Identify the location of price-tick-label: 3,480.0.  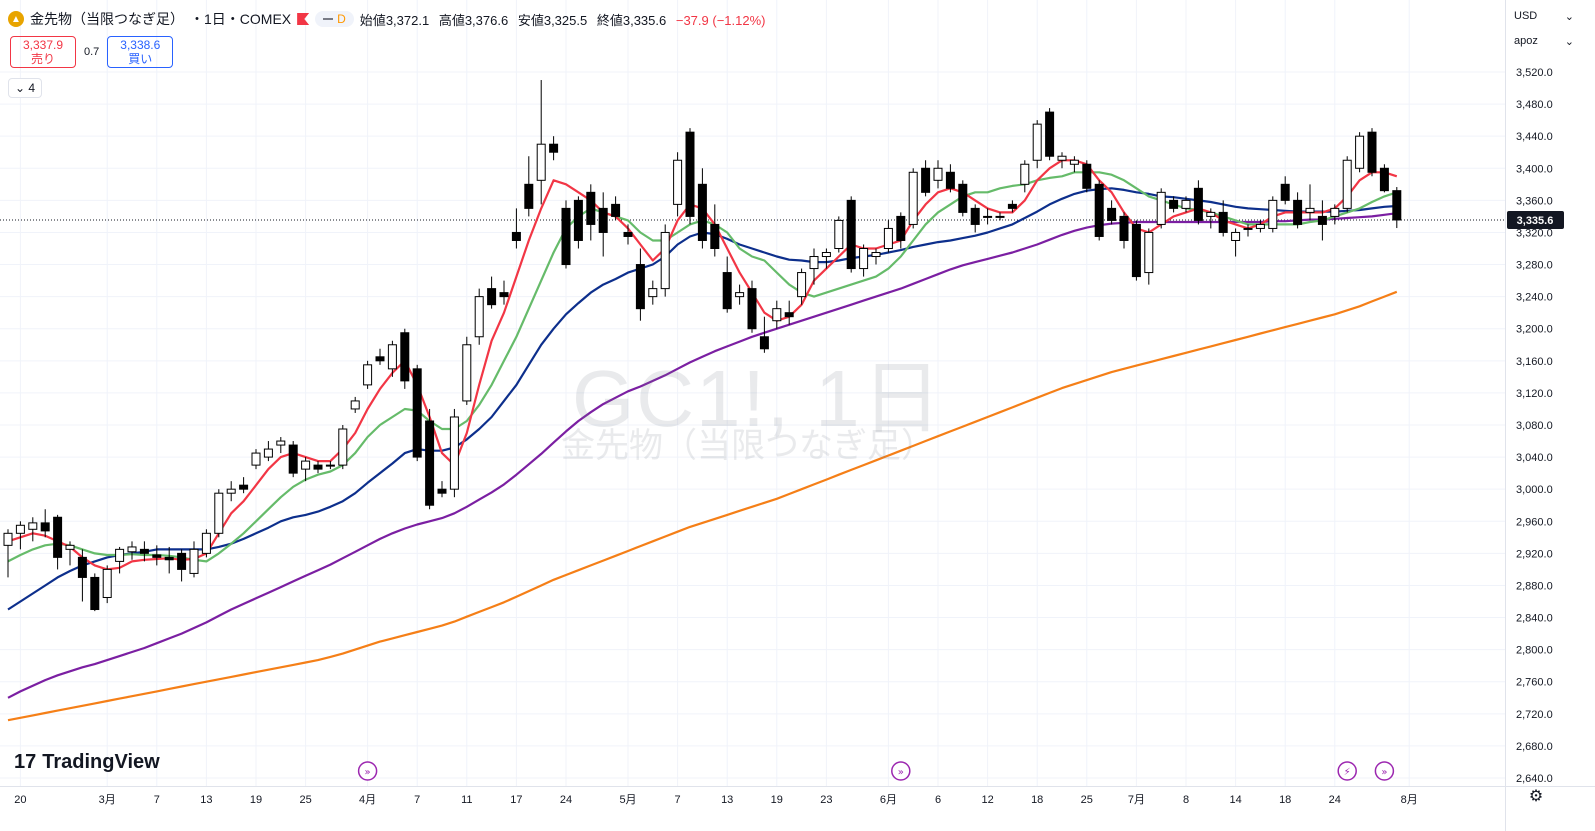
(1534, 105).